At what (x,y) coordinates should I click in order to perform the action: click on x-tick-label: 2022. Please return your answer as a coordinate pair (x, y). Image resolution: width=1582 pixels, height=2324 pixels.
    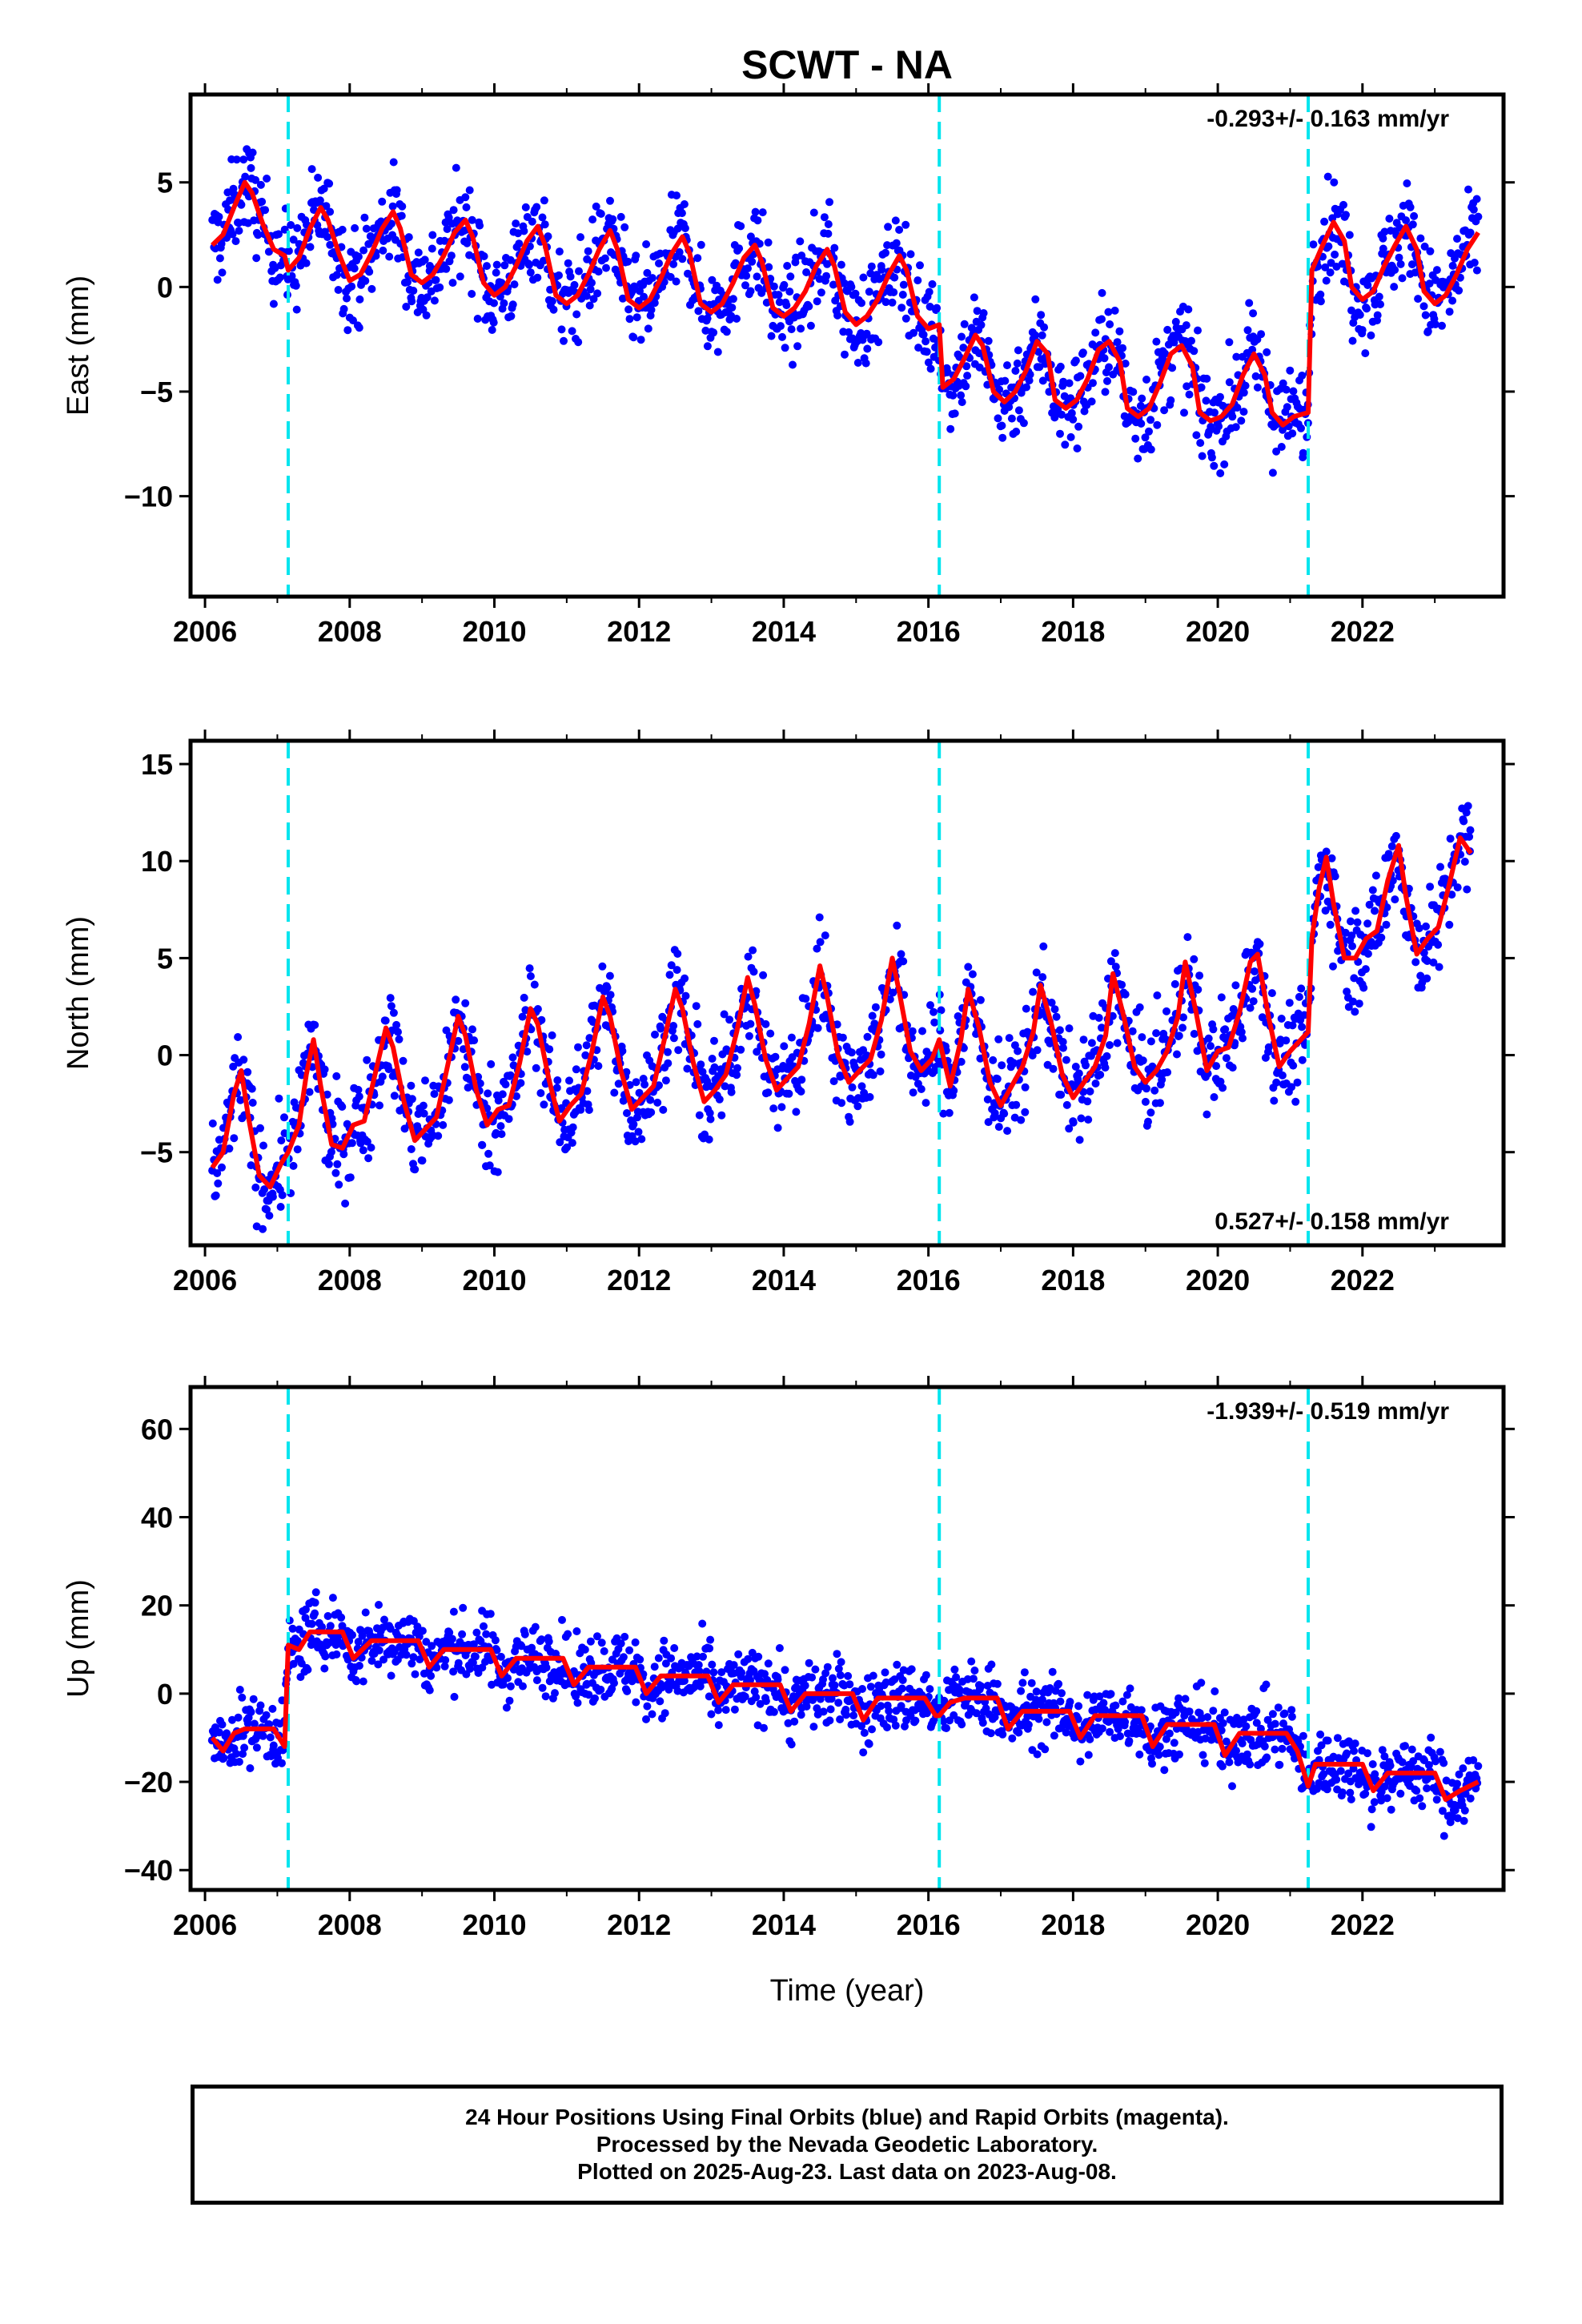
    Looking at the image, I should click on (1363, 631).